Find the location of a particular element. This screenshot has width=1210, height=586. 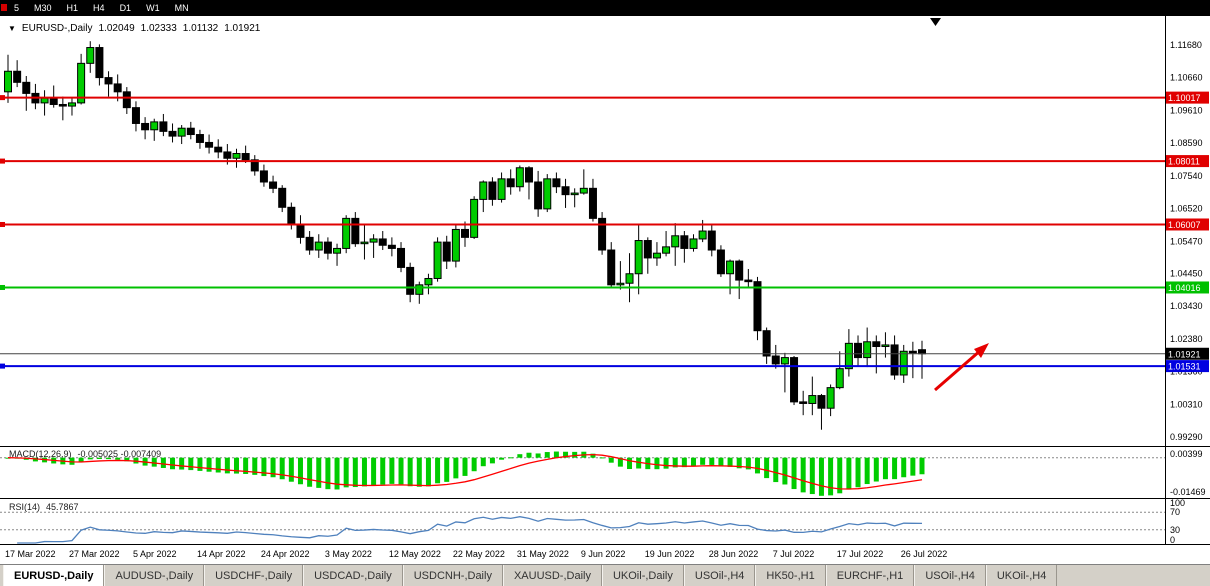

price-axis-label: 1.09610 is located at coordinates (1186, 110).